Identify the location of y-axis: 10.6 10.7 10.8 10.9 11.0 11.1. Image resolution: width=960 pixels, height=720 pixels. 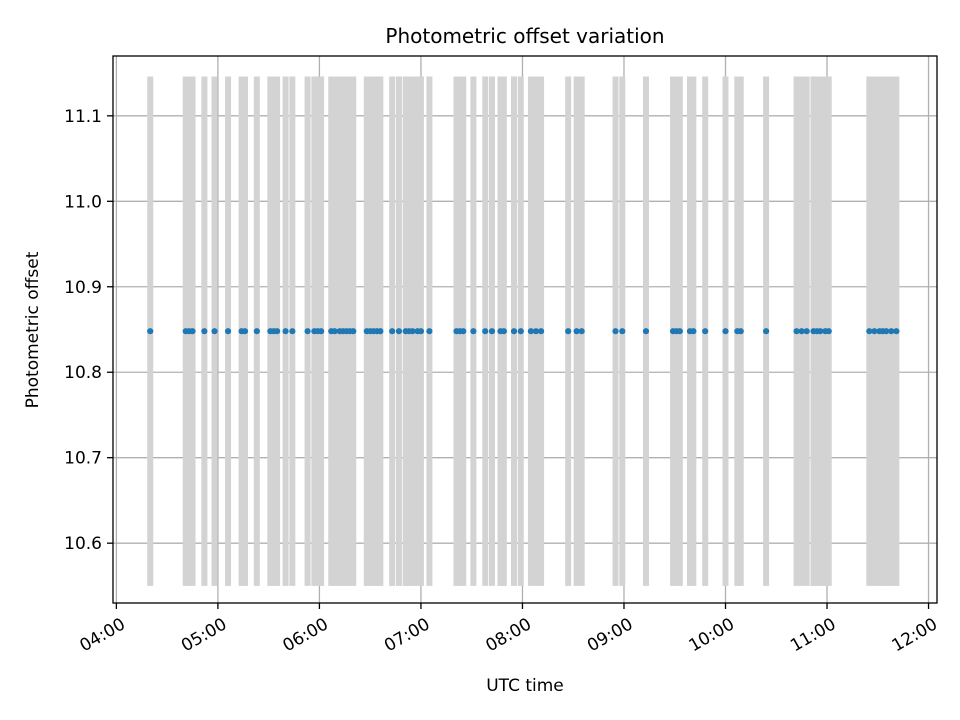
(88, 330).